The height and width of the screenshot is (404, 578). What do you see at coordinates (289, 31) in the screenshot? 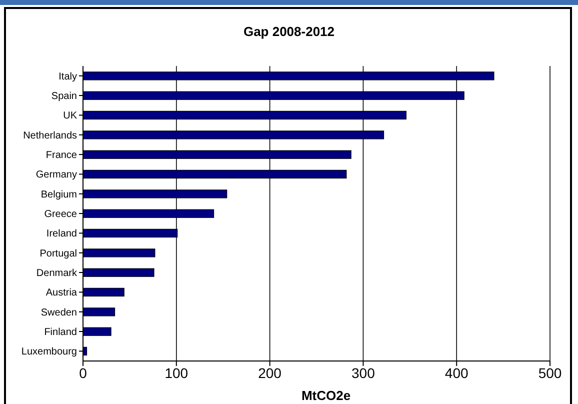
I see `chart-title: Gap 2008-2012` at bounding box center [289, 31].